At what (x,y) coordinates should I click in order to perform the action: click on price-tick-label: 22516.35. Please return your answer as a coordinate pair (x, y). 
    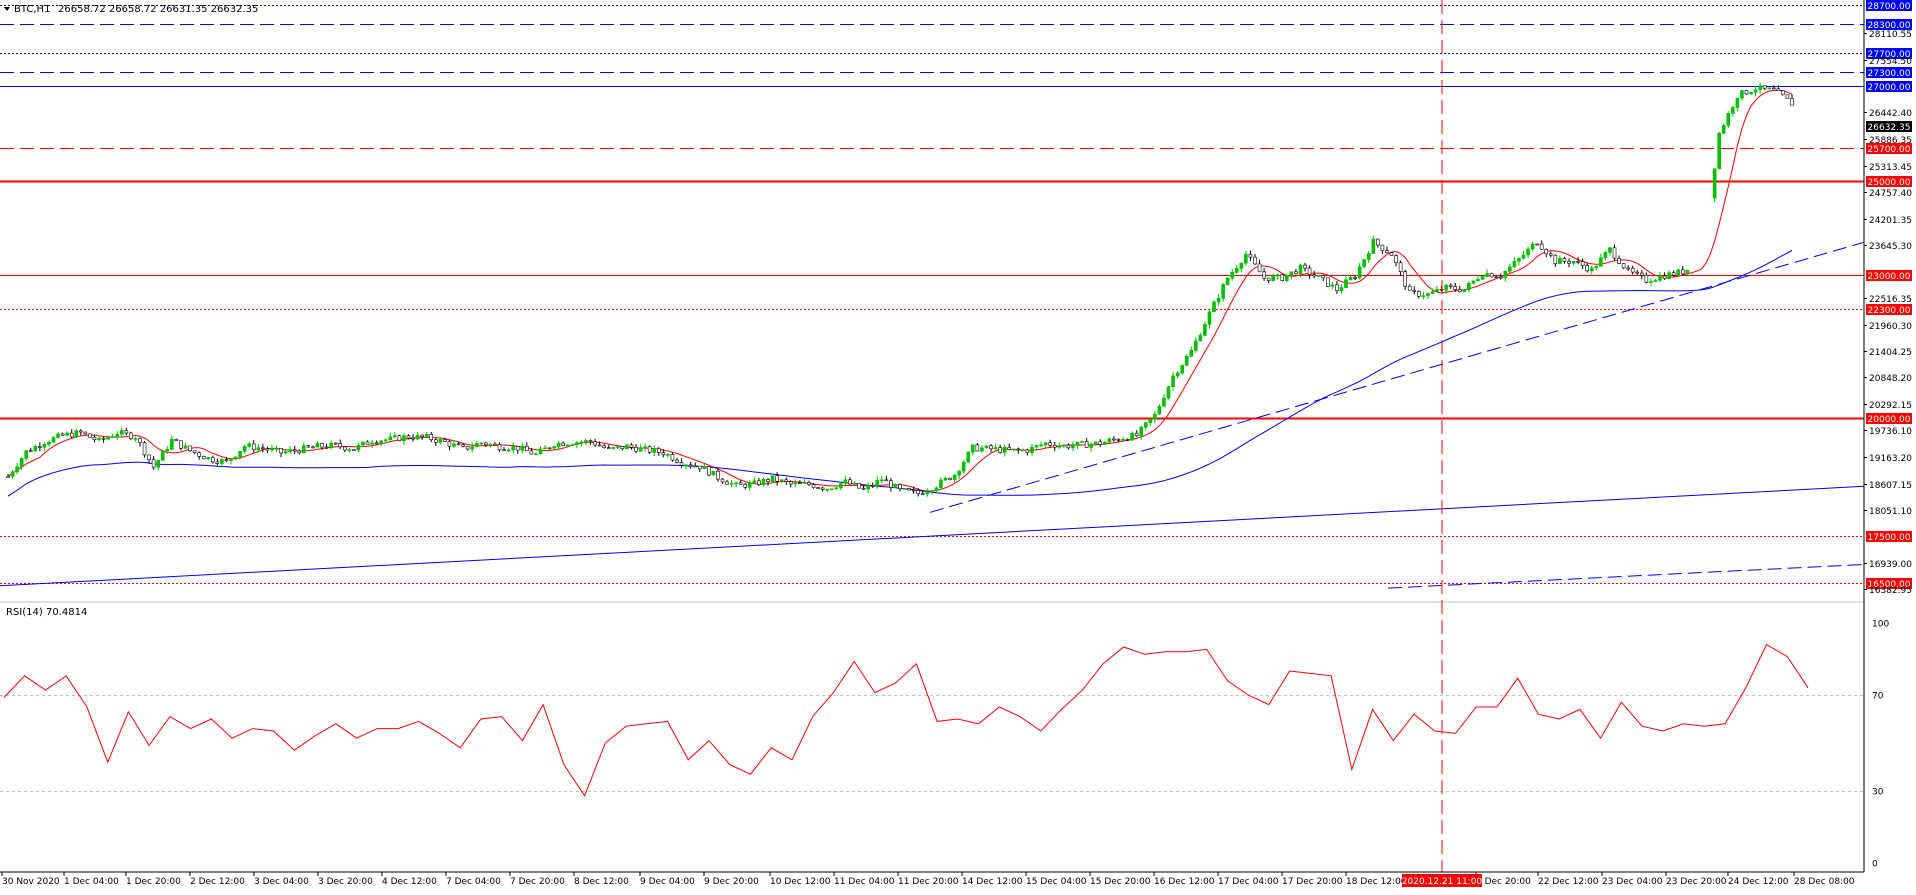
    Looking at the image, I should click on (1890, 300).